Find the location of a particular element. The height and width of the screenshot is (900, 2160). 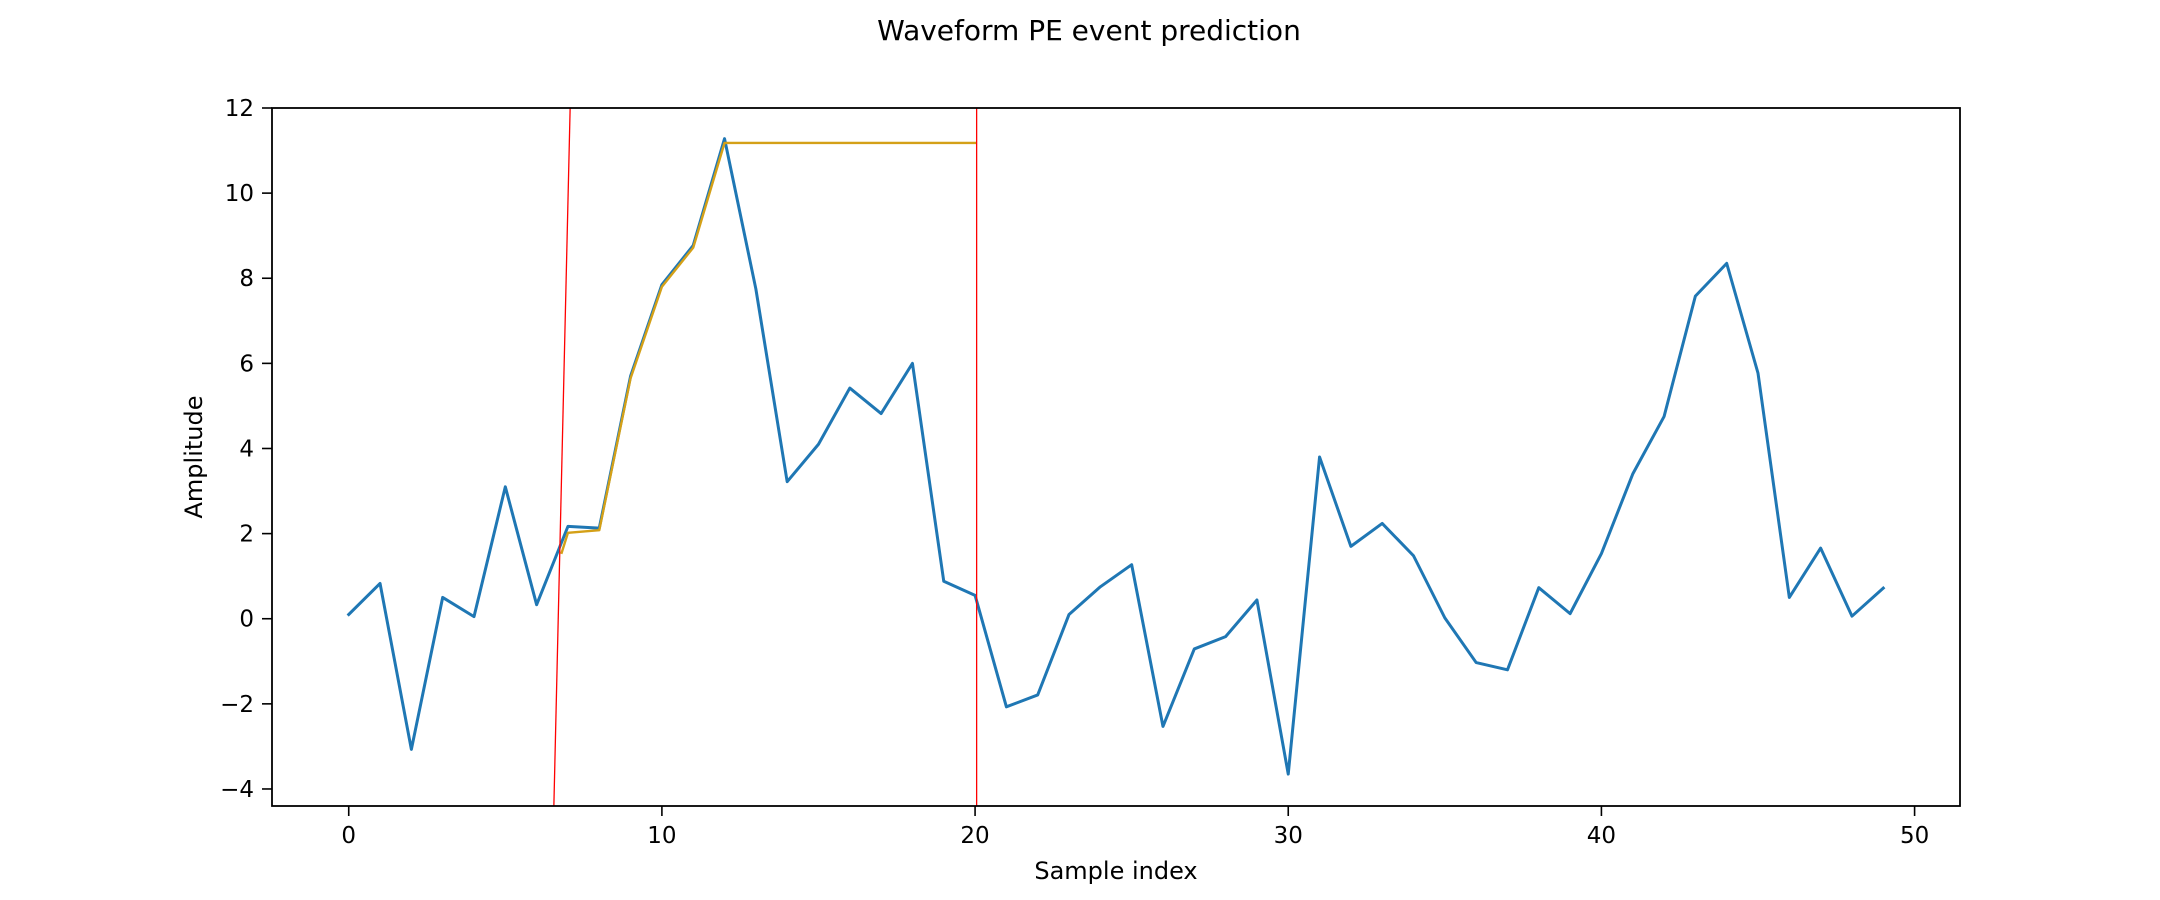

y-tick-label: 12 is located at coordinates (239, 109).